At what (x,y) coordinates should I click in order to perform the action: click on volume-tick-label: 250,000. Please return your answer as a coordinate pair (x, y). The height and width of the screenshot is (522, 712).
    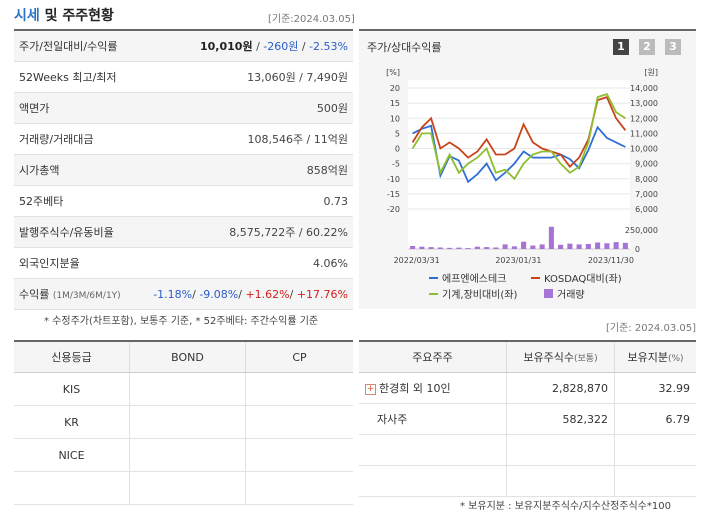
    Looking at the image, I should click on (641, 230).